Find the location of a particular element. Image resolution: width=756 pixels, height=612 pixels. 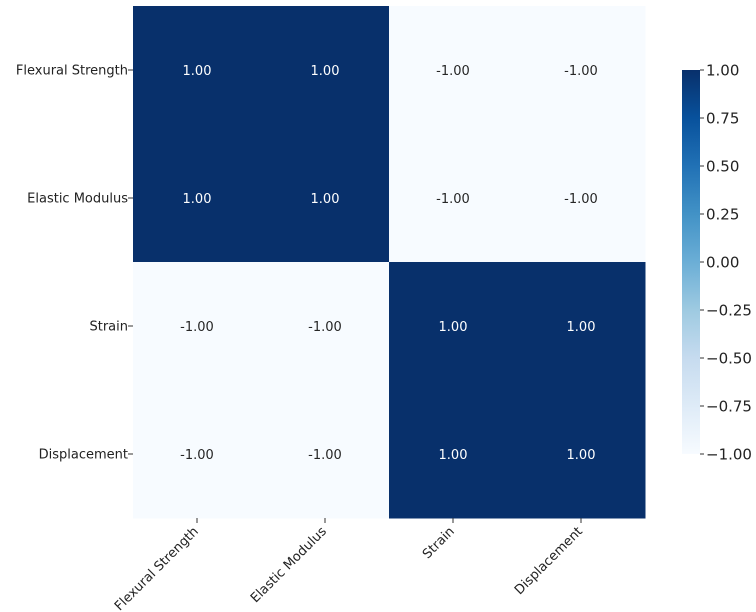

colorbar: 1.00 0.75 0.50 0.25 0.00 −0.25 −0.50 −0.75 −1.00 is located at coordinates (717, 263).